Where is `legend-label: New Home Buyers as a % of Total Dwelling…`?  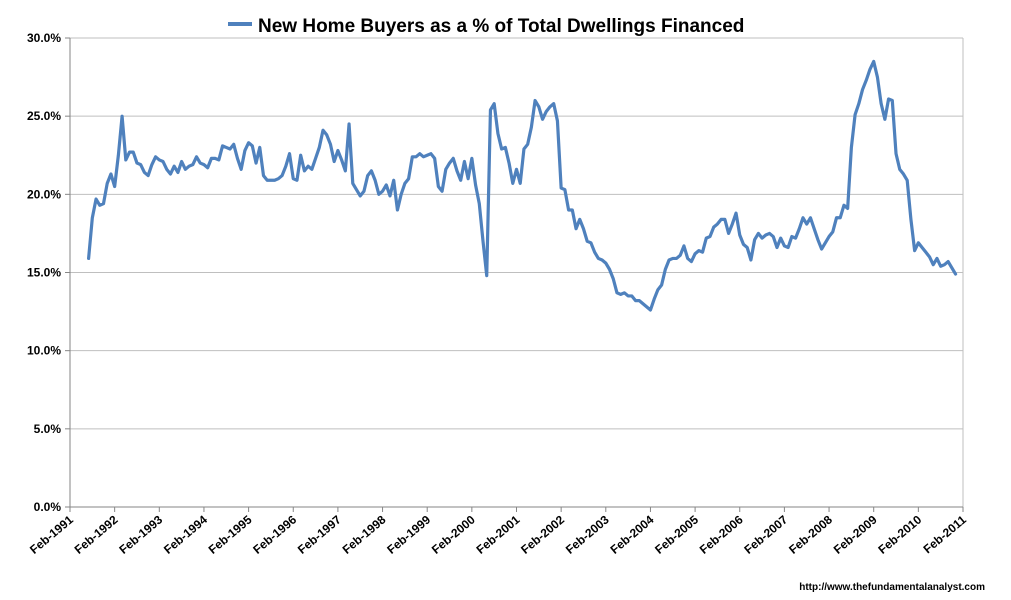 legend-label: New Home Buyers as a % of Total Dwelling… is located at coordinates (501, 26).